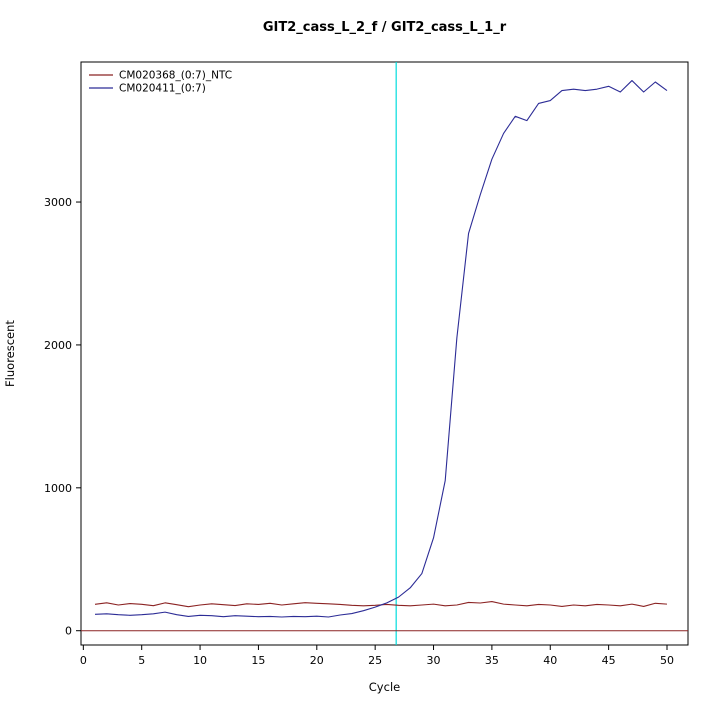 The height and width of the screenshot is (720, 720). Describe the element at coordinates (200, 660) in the screenshot. I see `x-tick-label: 10` at that location.